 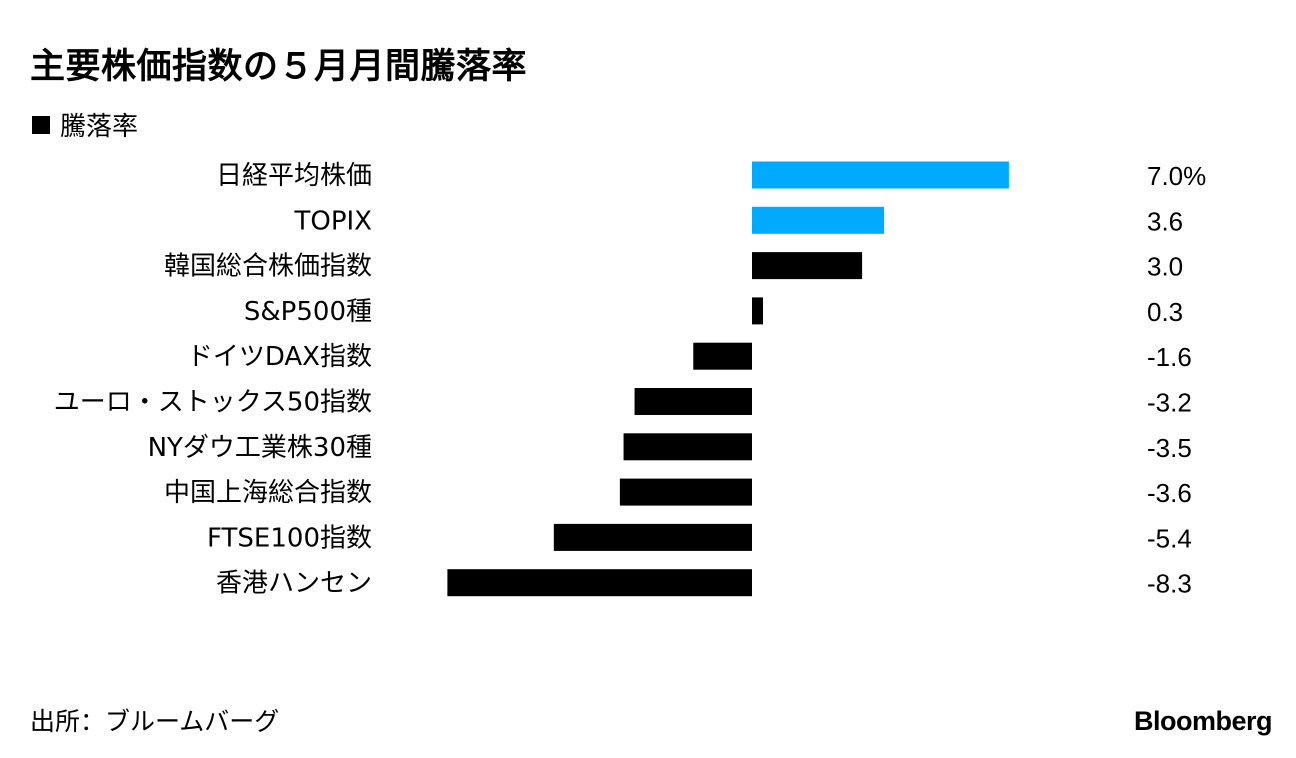 I want to click on value-label-5: -3.2, so click(x=1169, y=403).